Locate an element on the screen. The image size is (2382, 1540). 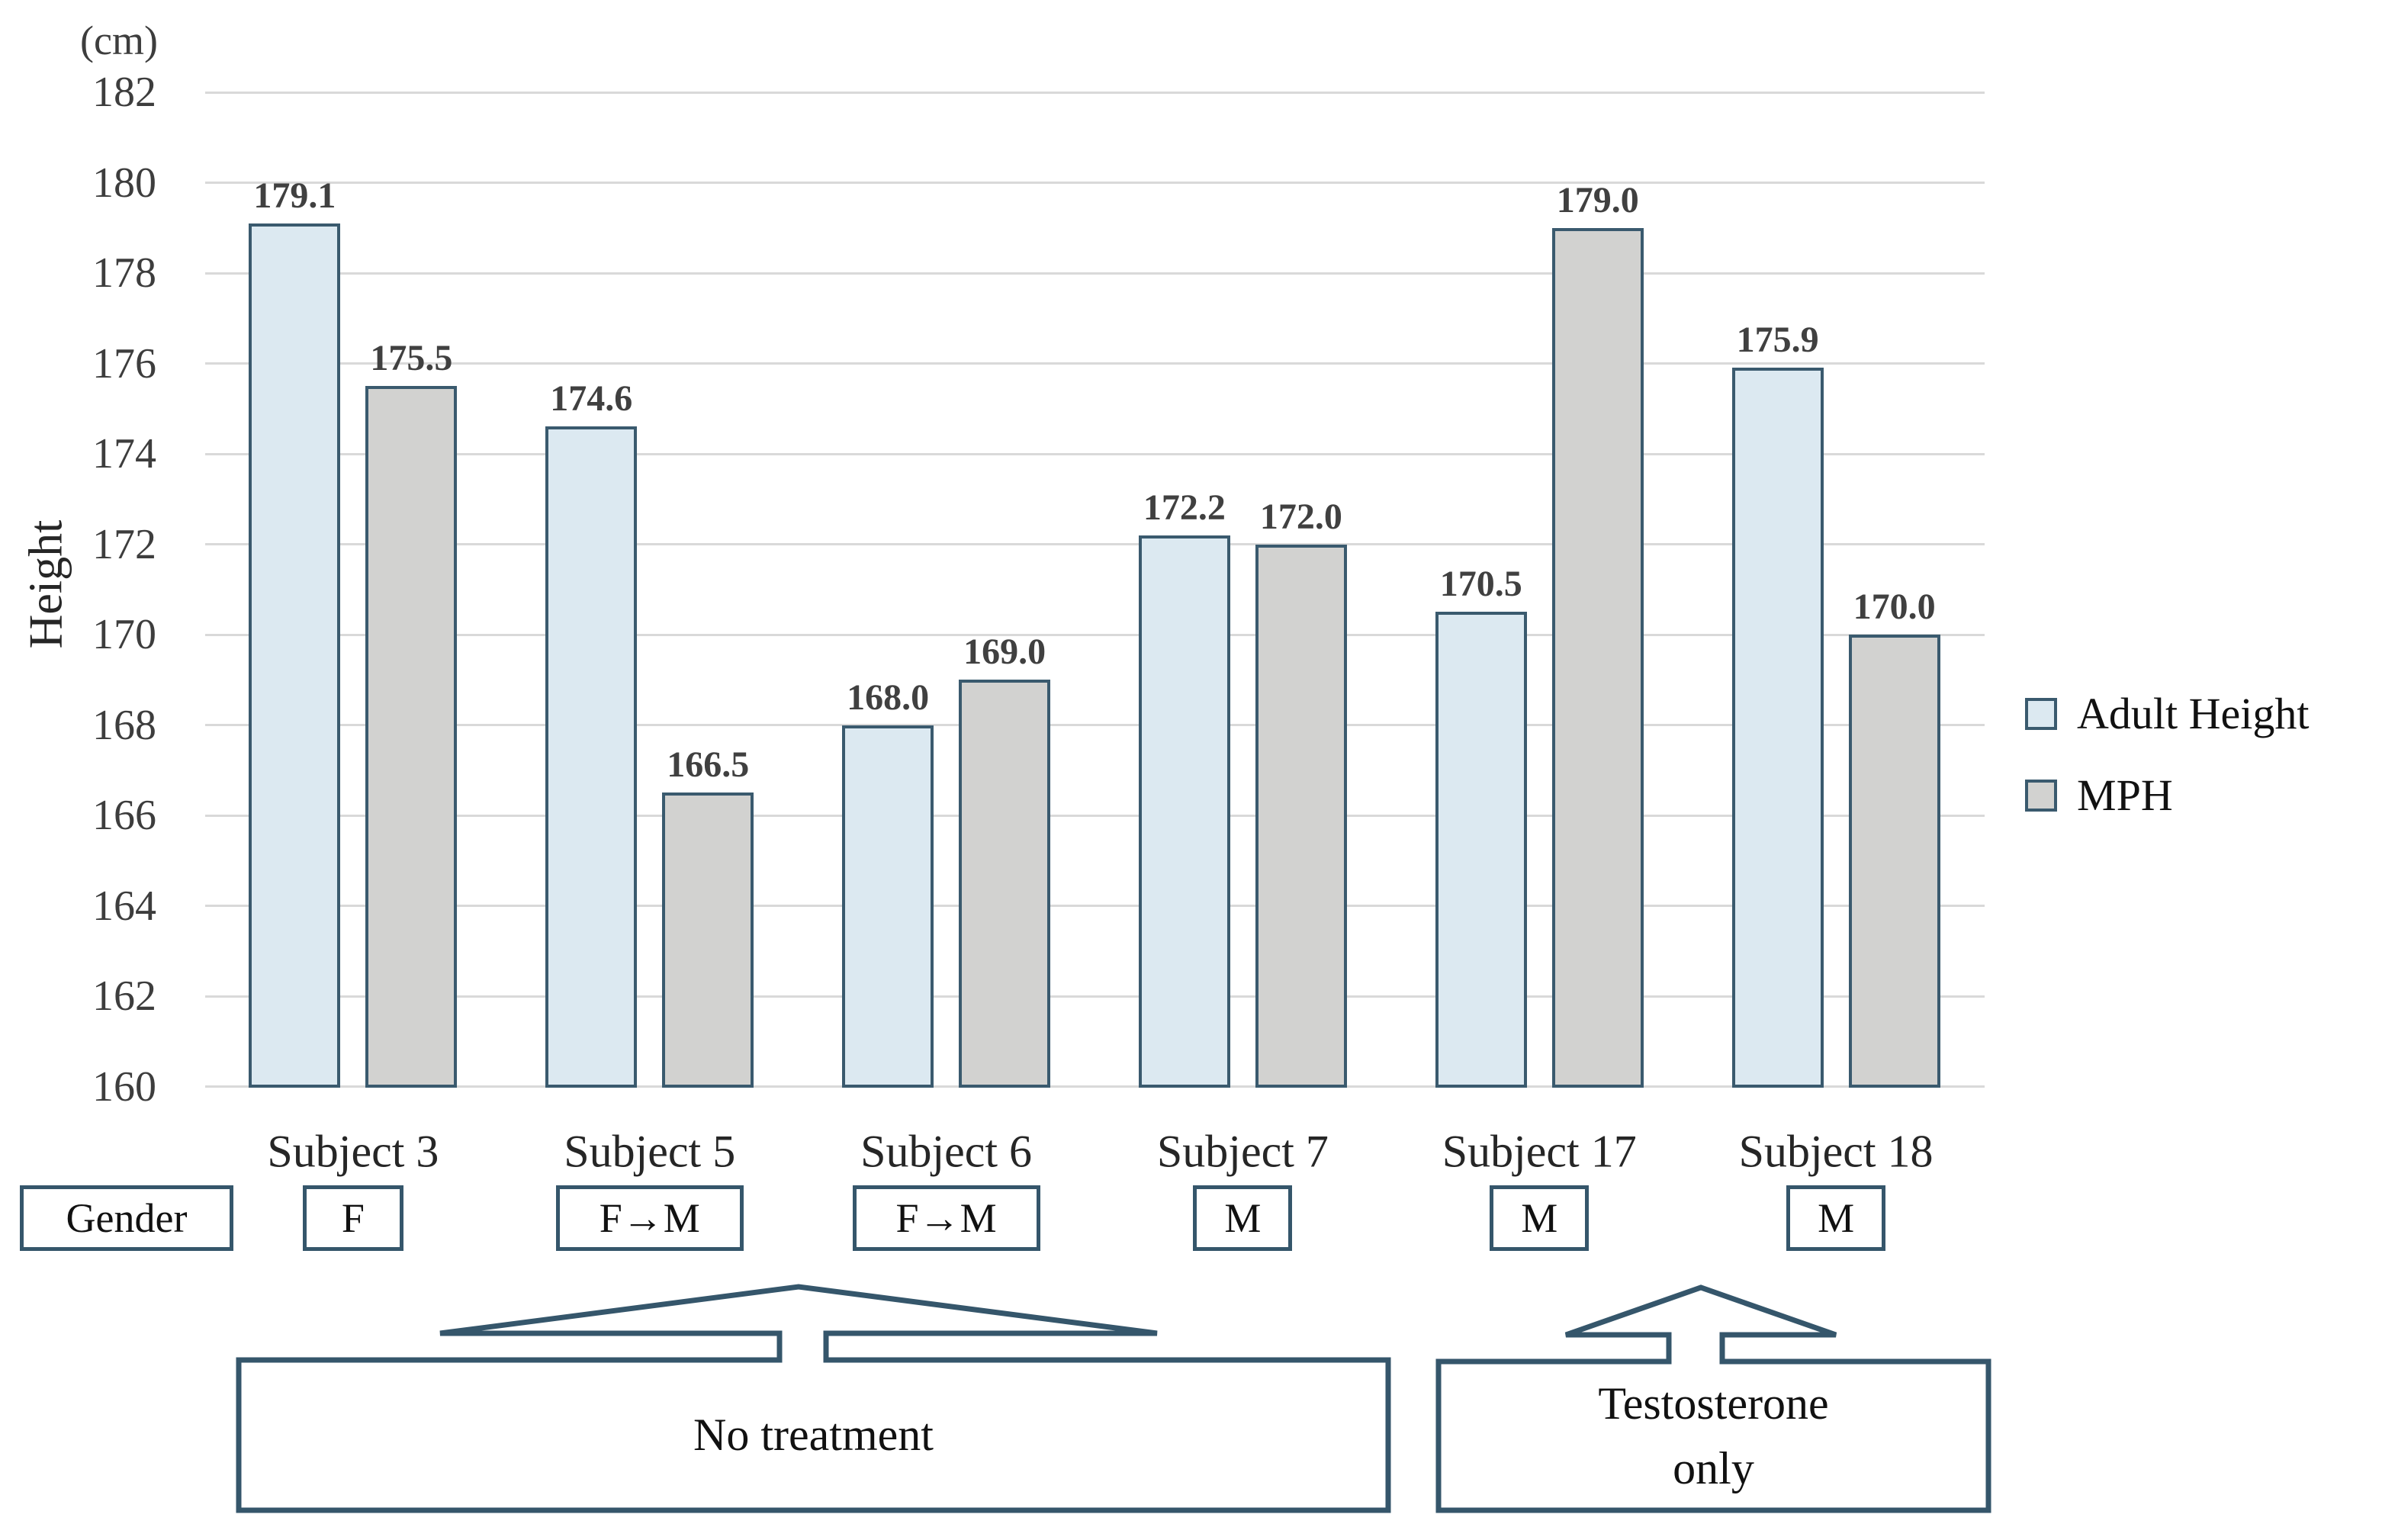
testosterone-callout-shape is located at coordinates (1713, 1398).